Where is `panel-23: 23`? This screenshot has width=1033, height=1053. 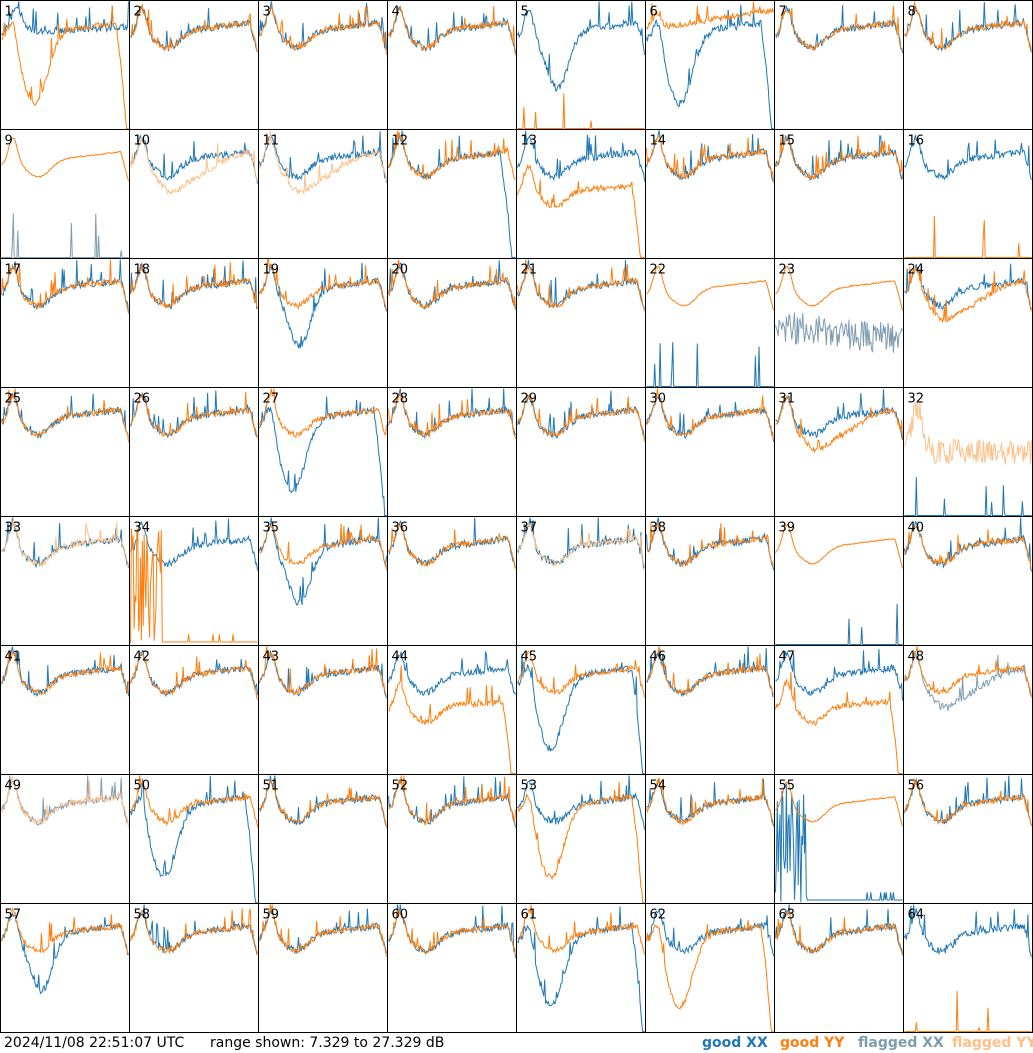 panel-23: 23 is located at coordinates (839, 323).